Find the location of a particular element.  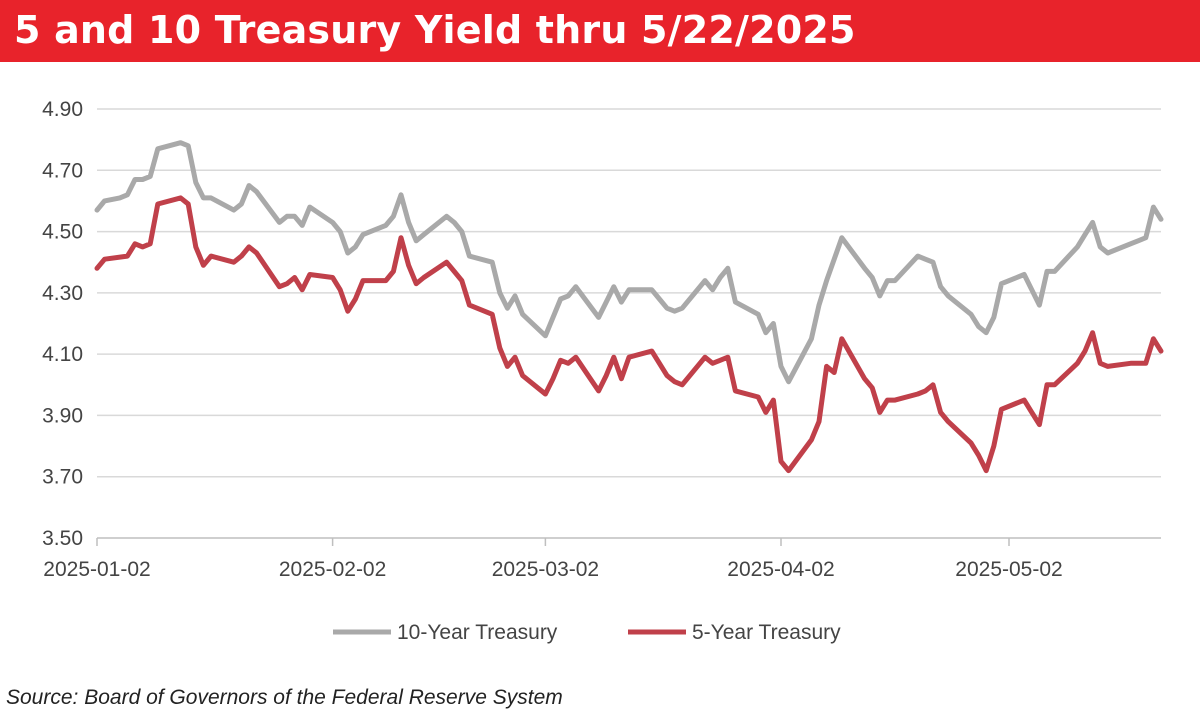

title-bar: 5 and 10 Treasury Yield thru 5/22/2025 is located at coordinates (600, 31).